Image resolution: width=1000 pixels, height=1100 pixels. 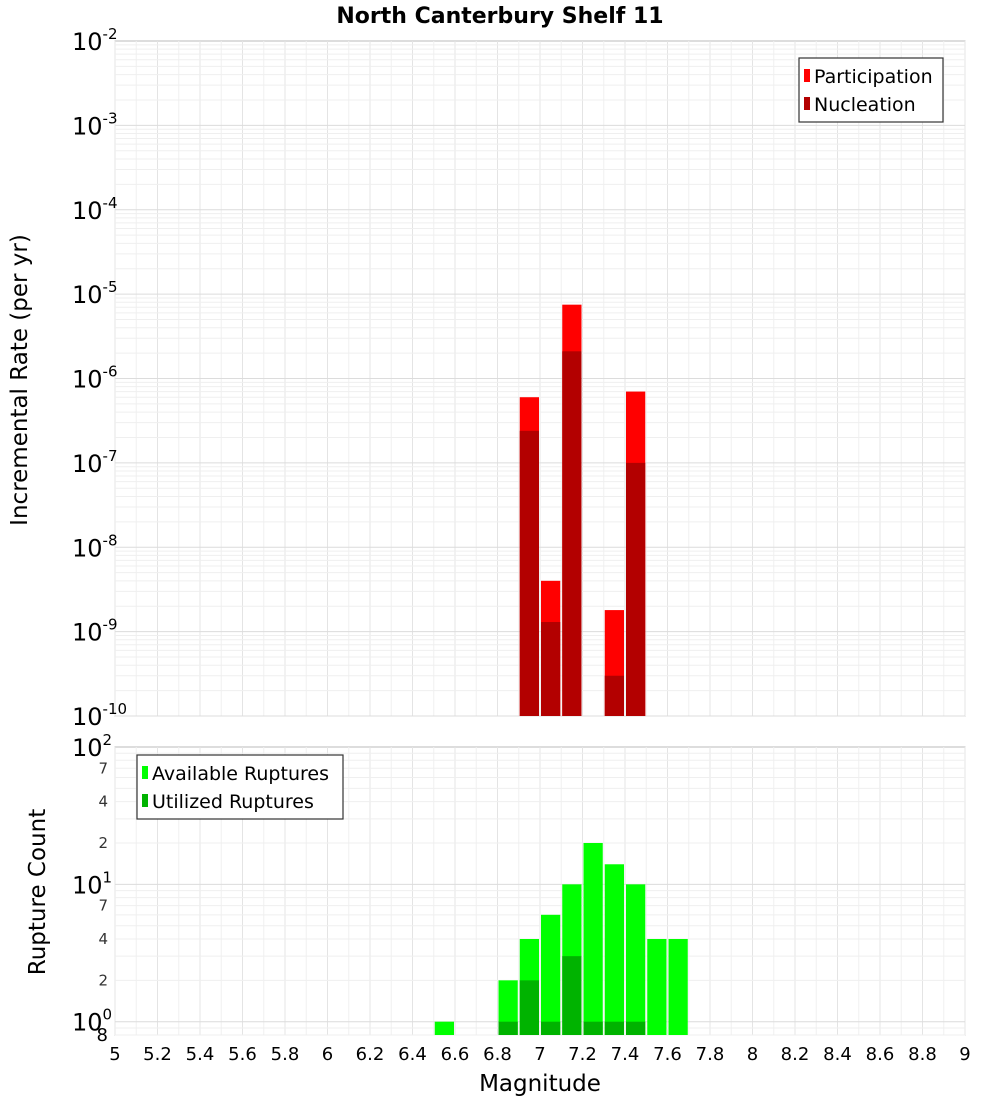 I want to click on x-tick-label: 8.4, so click(x=837, y=1054).